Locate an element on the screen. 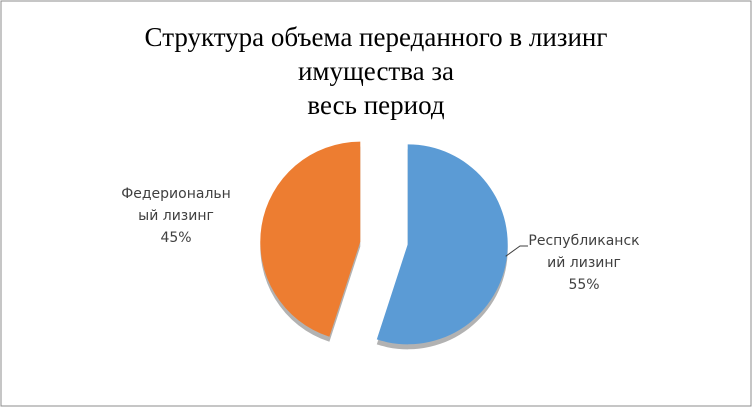 Image resolution: width=753 pixels, height=408 pixels. chart-title: Структура объема переданного в лизинг is located at coordinates (376, 37).